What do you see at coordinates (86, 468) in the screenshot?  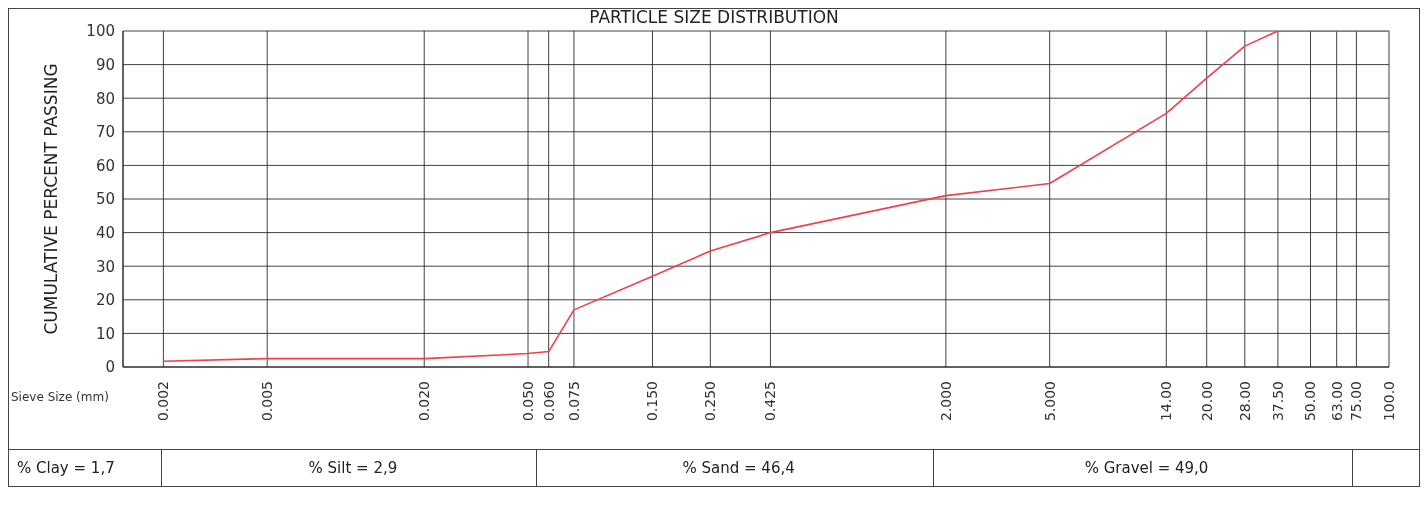 I see `text: % Clay = 1,7` at bounding box center [86, 468].